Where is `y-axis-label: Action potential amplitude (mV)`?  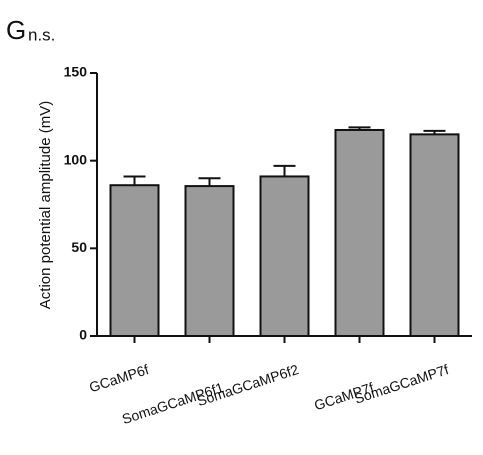
y-axis-label: Action potential amplitude (mV) is located at coordinates (45, 205).